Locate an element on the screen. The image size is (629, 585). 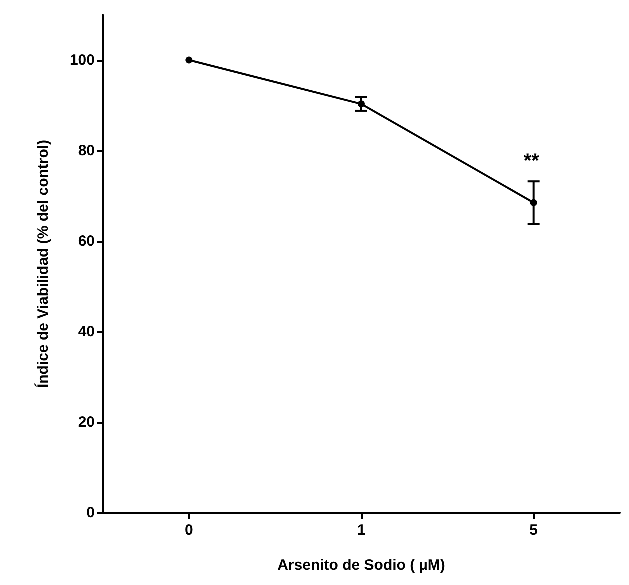
y-tick-label: 100 is located at coordinates (82, 60).